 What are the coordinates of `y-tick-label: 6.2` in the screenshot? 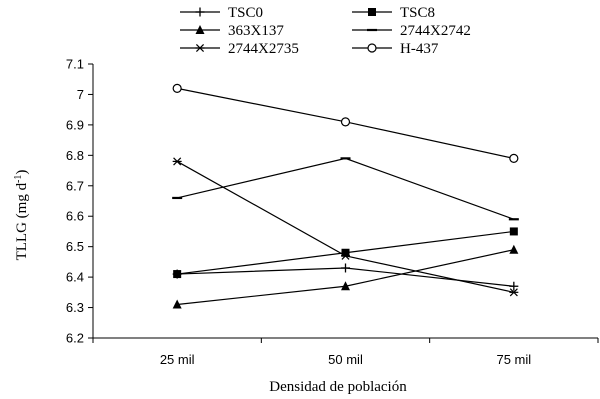 It's located at (75, 338).